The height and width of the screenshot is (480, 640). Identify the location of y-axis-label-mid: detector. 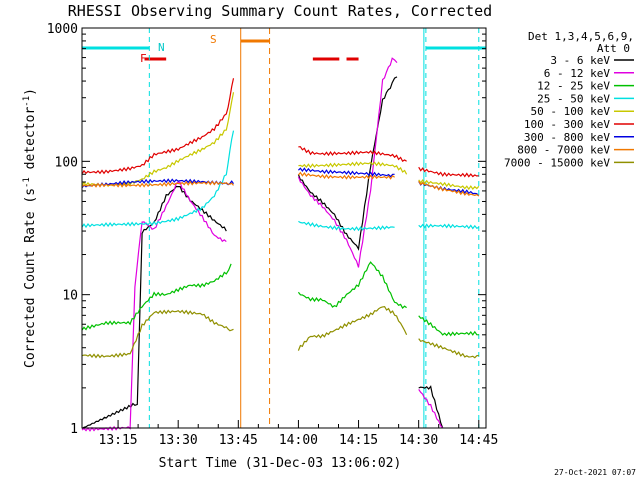
(30, 142).